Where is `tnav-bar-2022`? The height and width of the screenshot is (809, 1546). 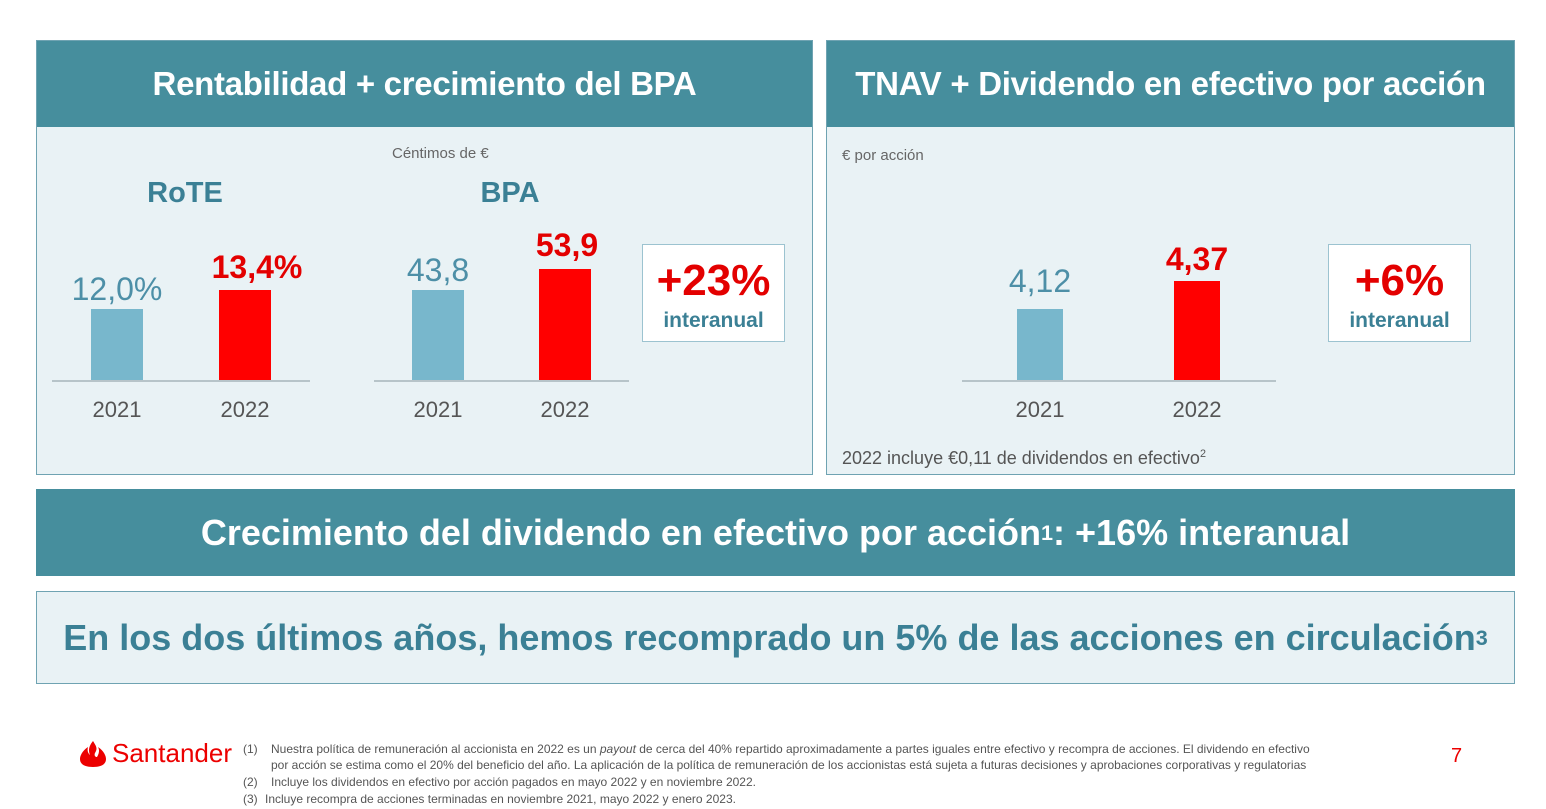
tnav-bar-2022 is located at coordinates (1197, 330).